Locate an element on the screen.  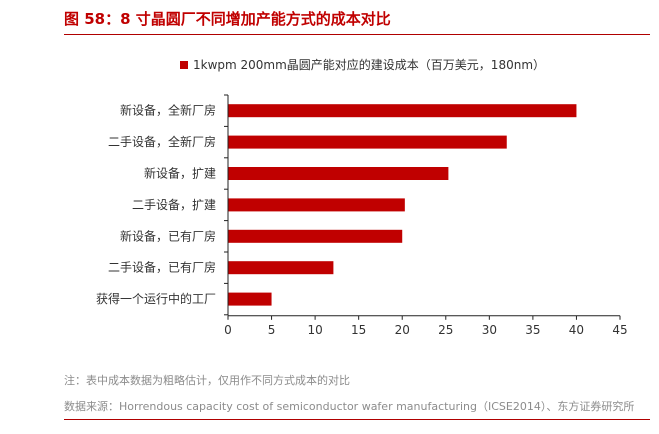
chart-title: 图 58：8 寸晶圆厂不同增加产能方式的成本对比 is located at coordinates (227, 19).